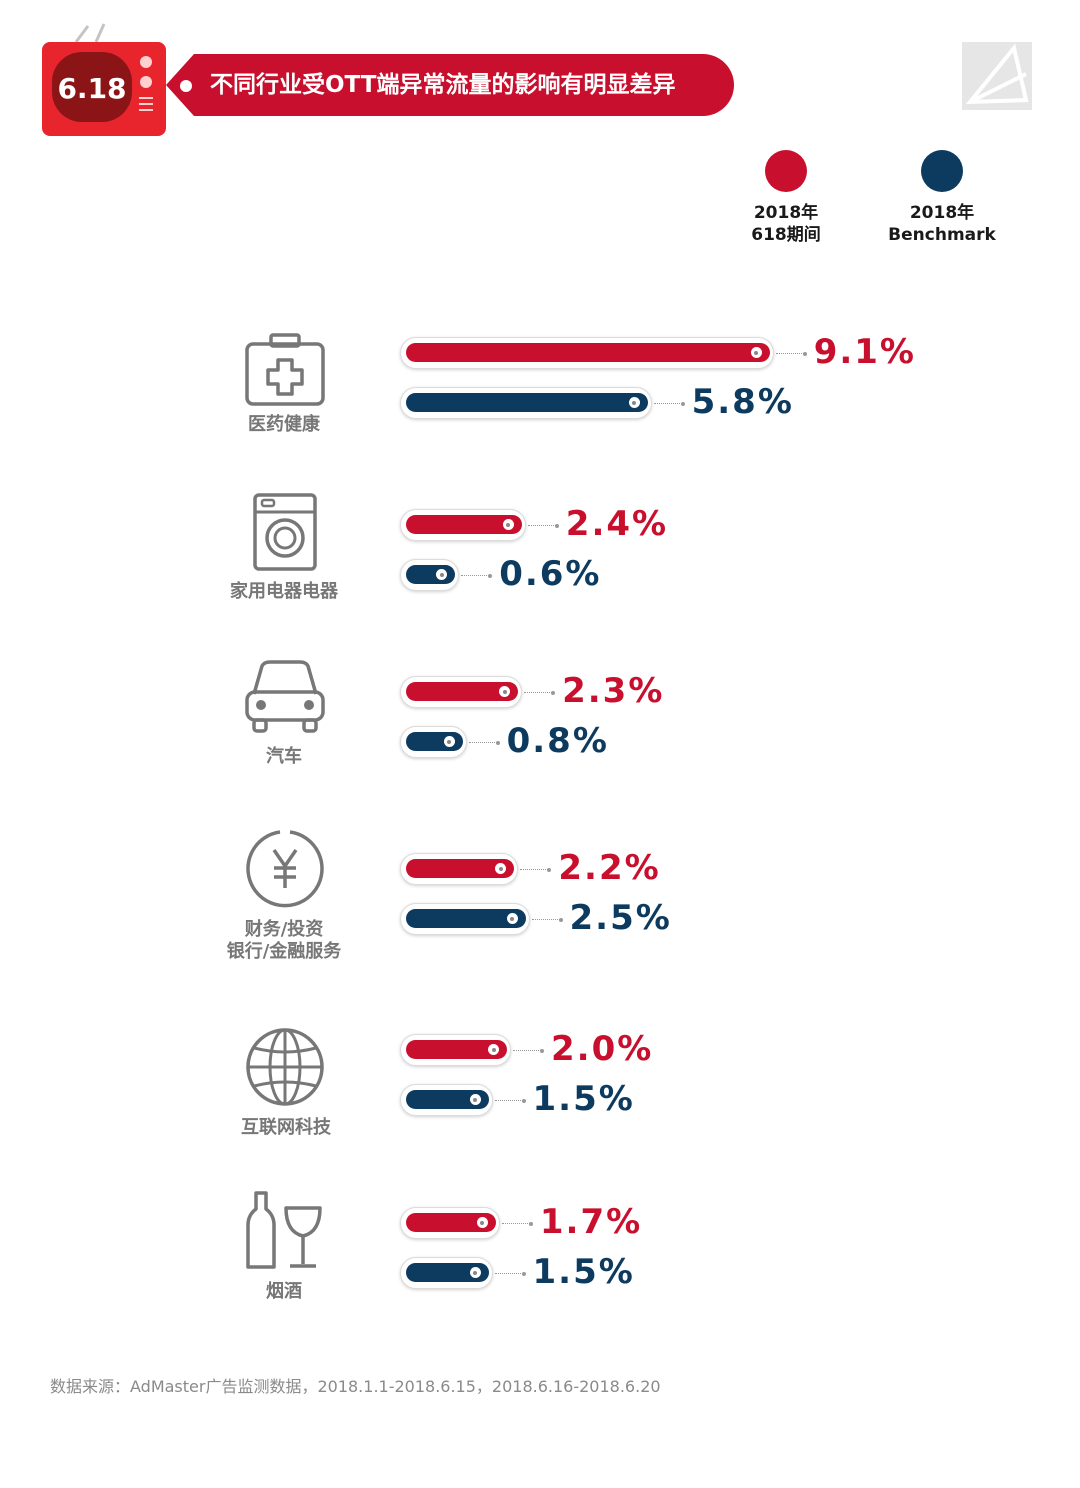  What do you see at coordinates (864, 352) in the screenshot?
I see `value-label-618: 9.1%` at bounding box center [864, 352].